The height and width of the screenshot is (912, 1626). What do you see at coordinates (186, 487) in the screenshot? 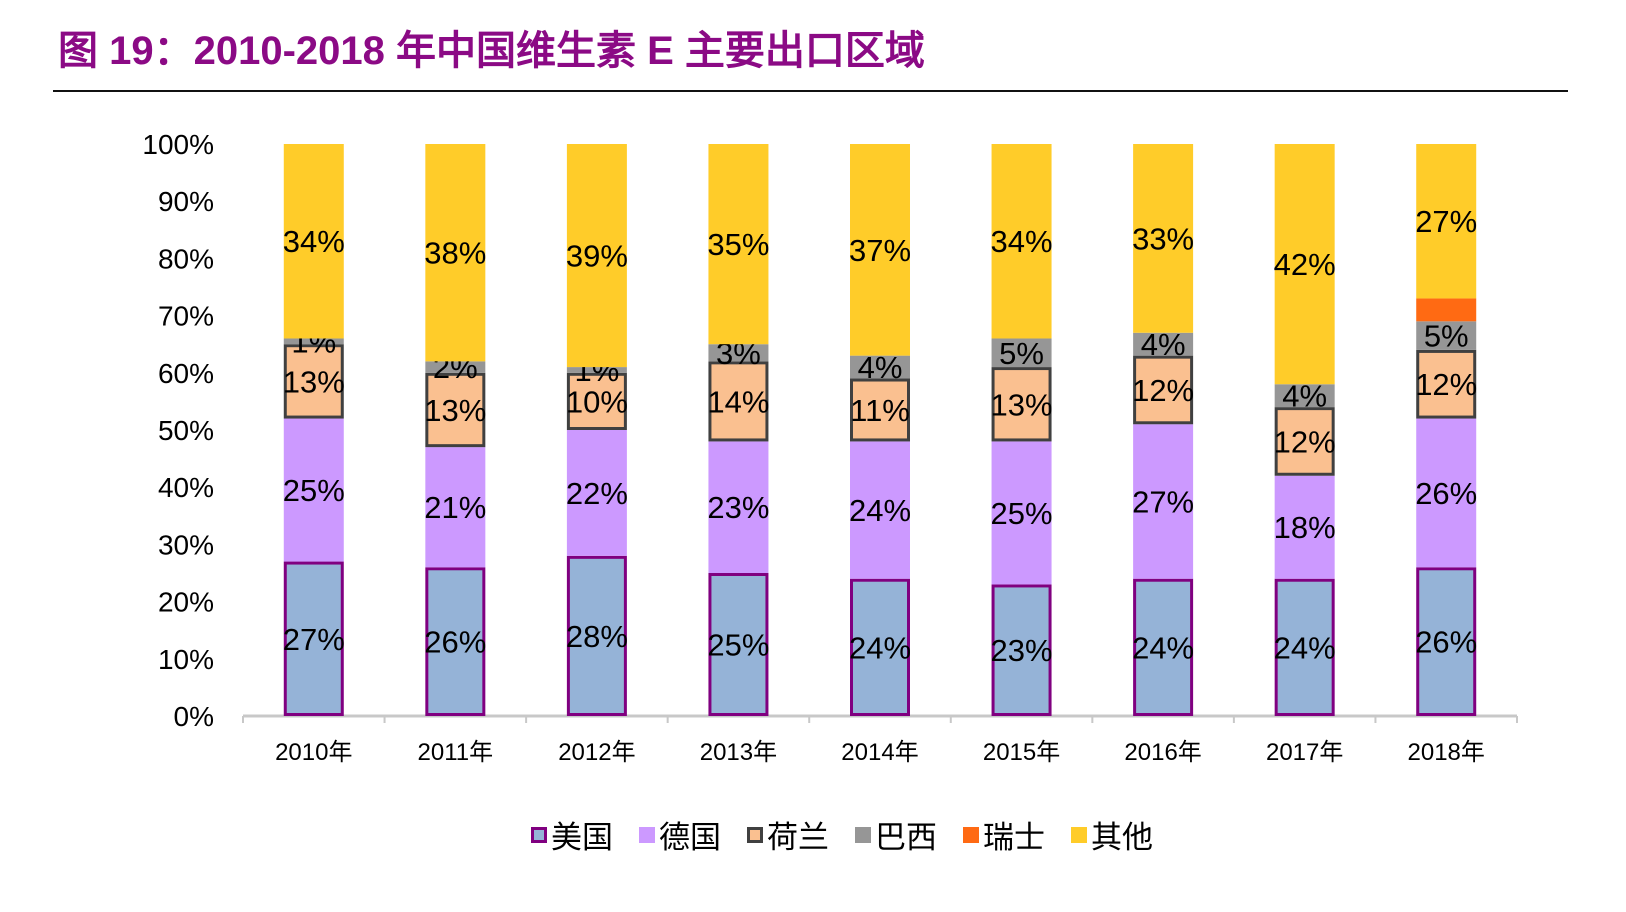
I see `y-tick-label: 40%` at bounding box center [186, 487].